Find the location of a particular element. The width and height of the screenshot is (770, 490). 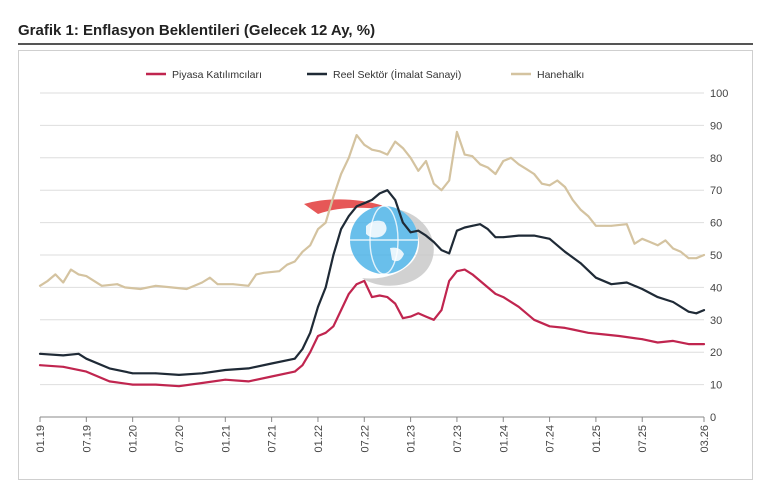

title-underline is located at coordinates (385, 44).